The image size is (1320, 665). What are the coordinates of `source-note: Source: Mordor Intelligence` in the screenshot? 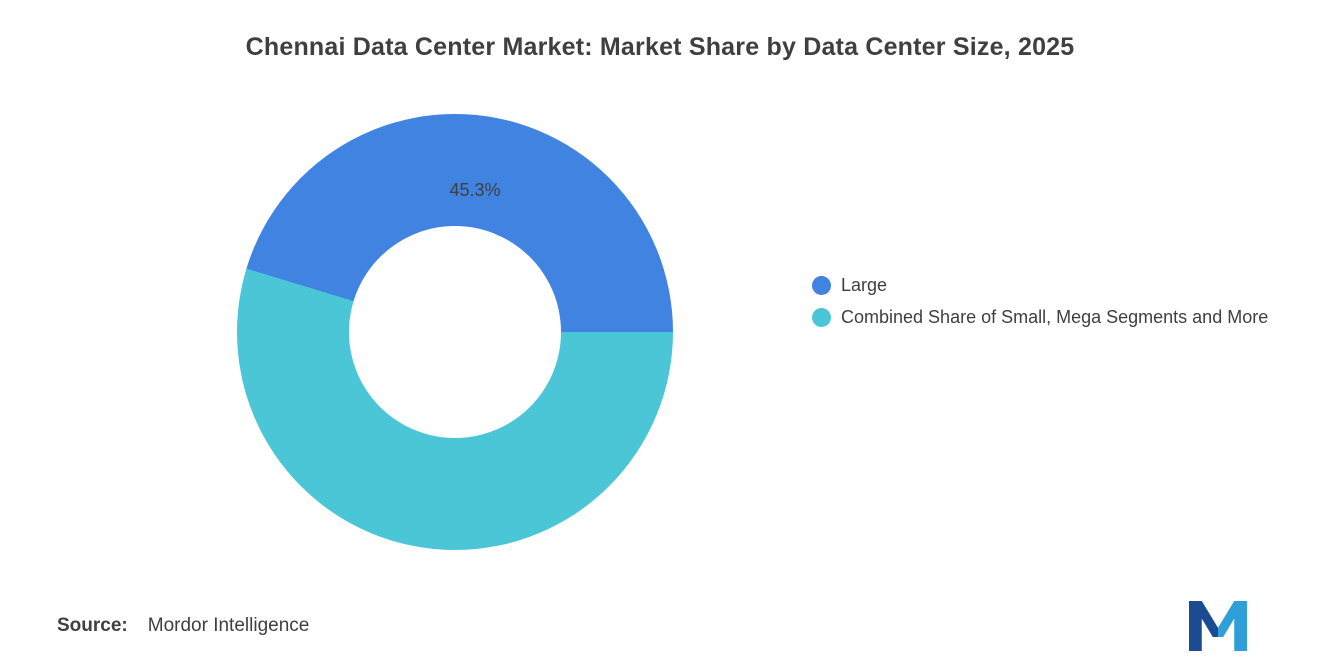 It's located at (183, 626).